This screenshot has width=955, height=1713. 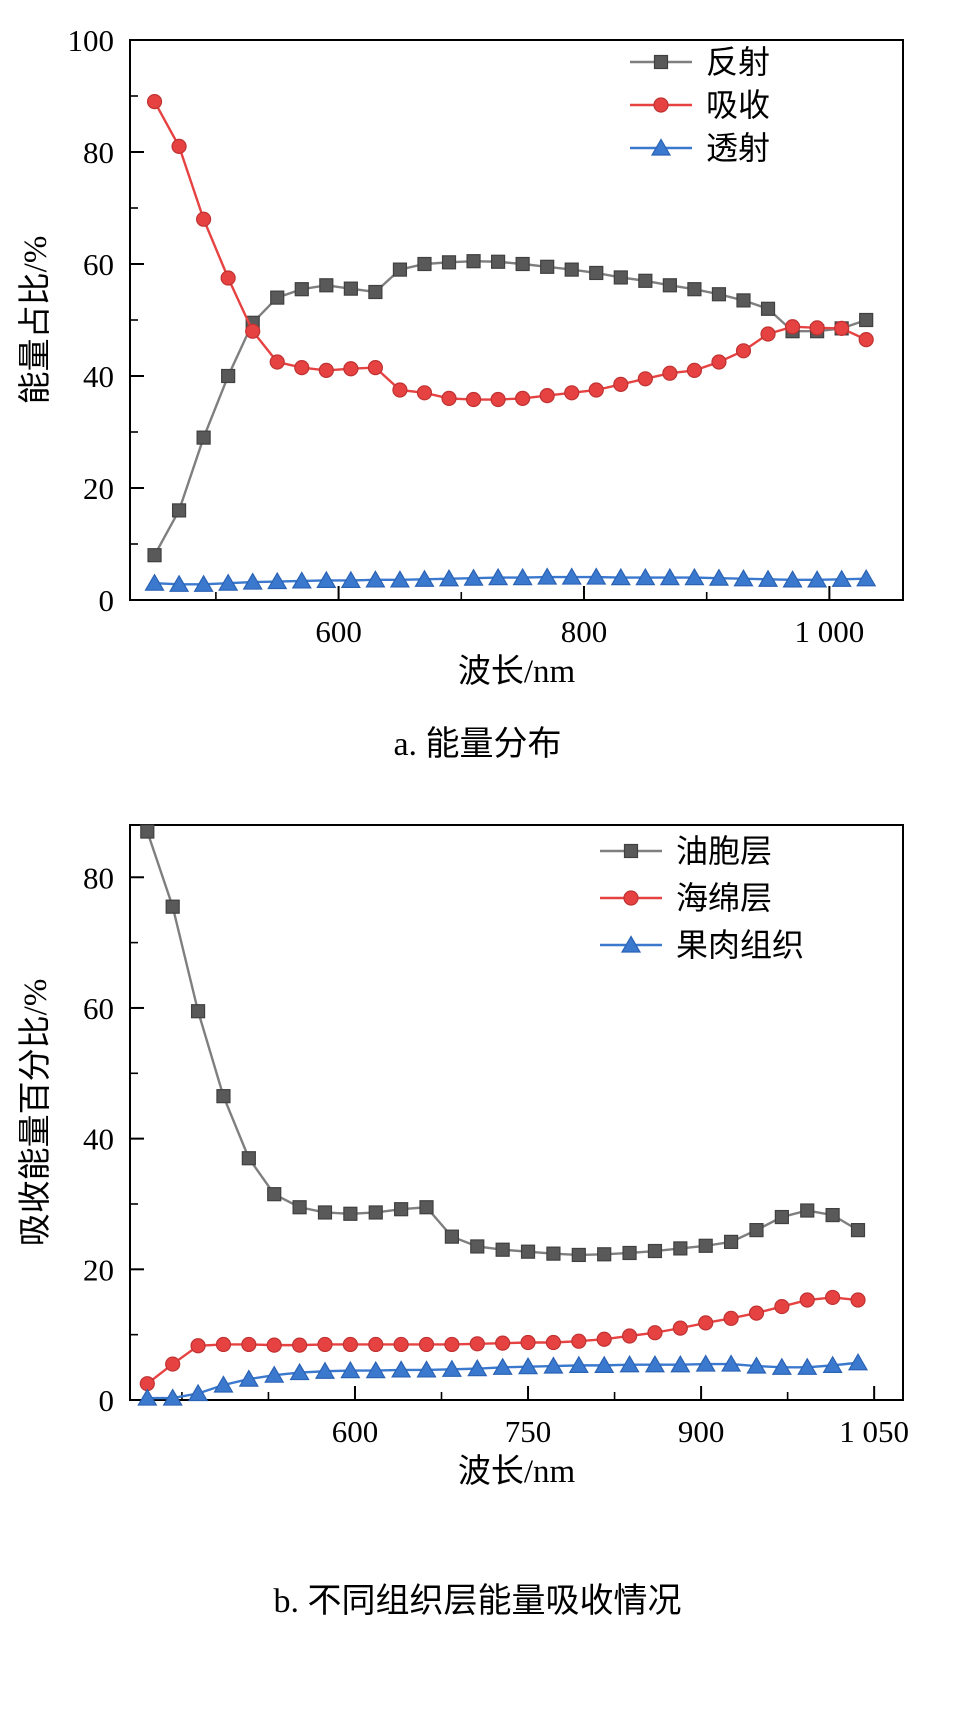 What do you see at coordinates (661, 147) in the screenshot?
I see `legend-triangle-marker` at bounding box center [661, 147].